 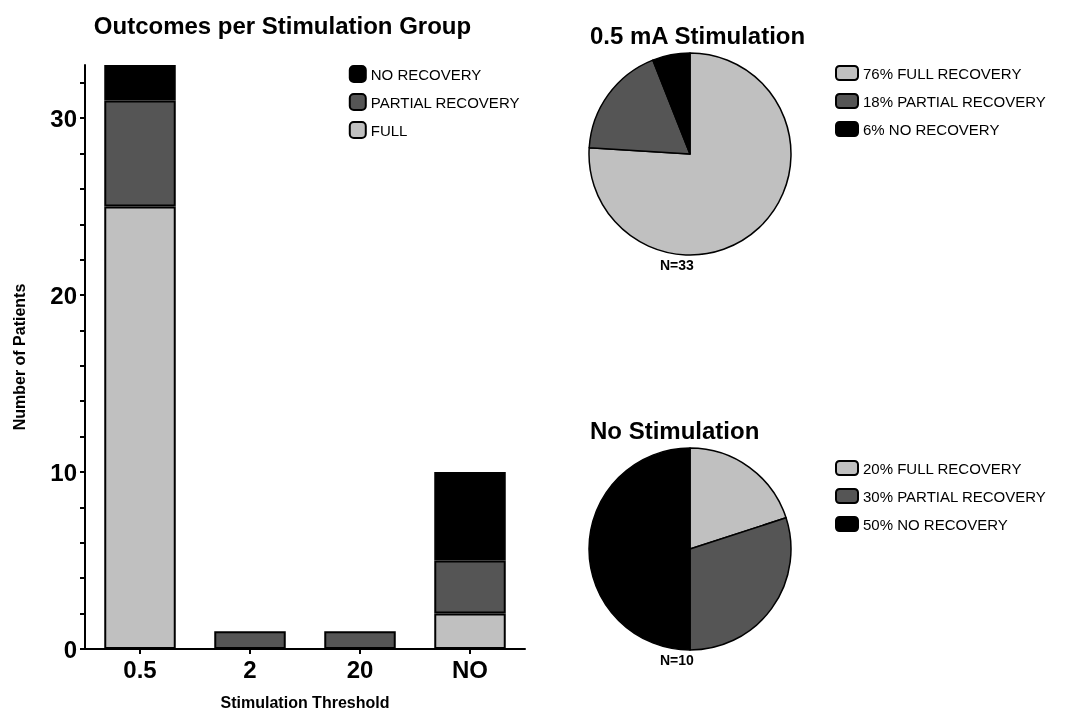 What do you see at coordinates (677, 660) in the screenshot?
I see `text: N=10` at bounding box center [677, 660].